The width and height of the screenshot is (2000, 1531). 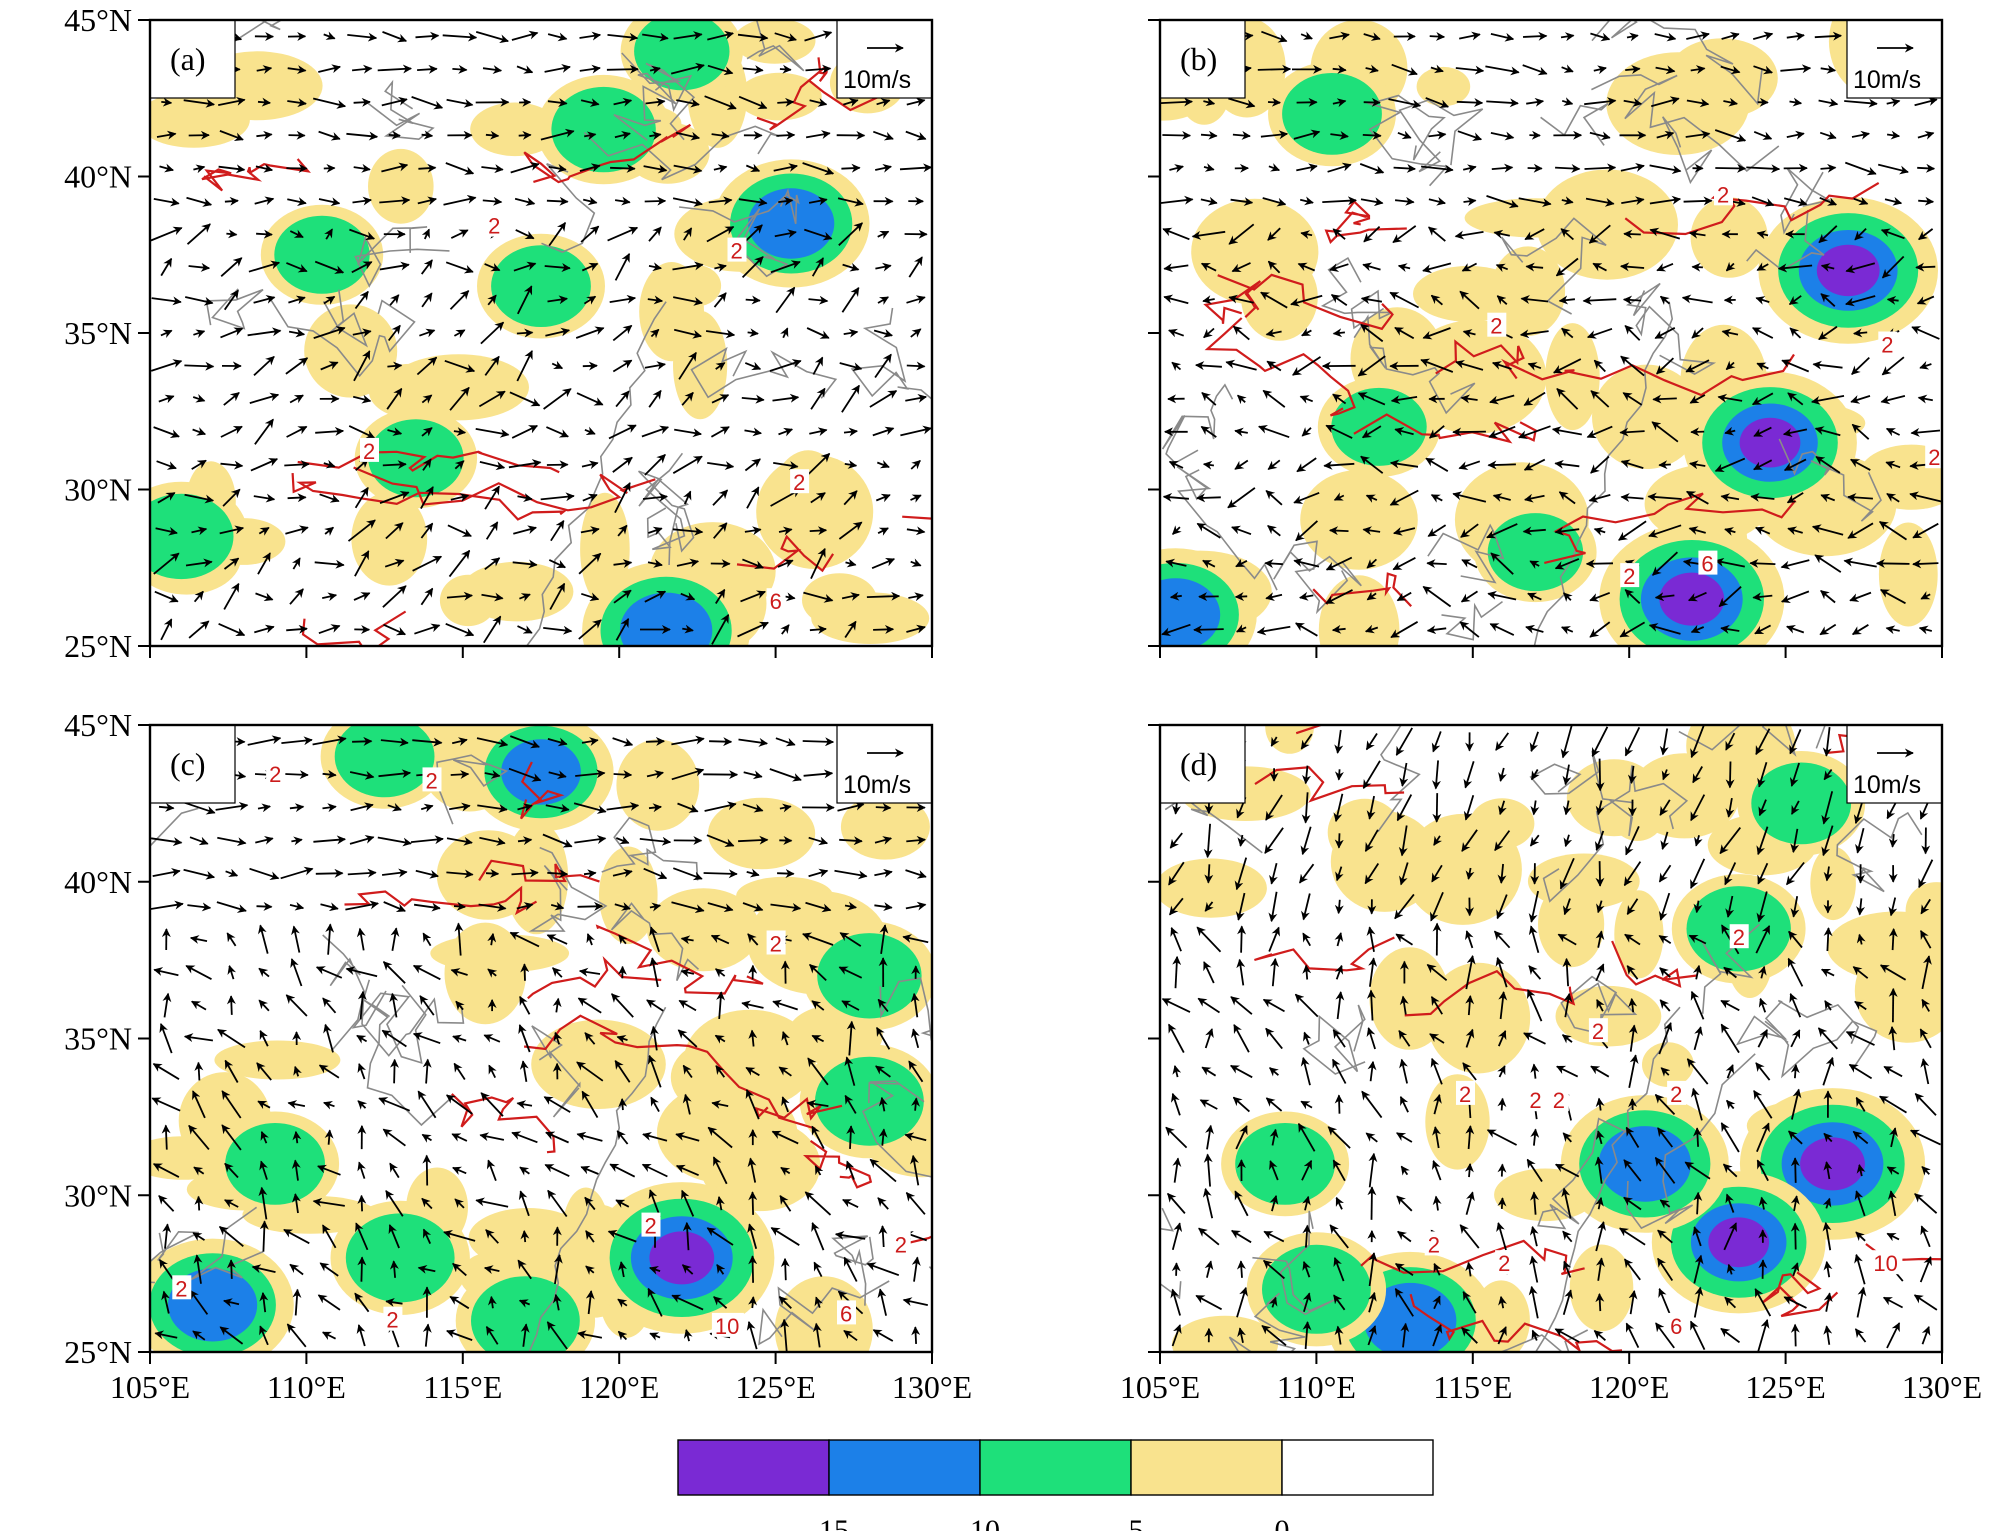 I want to click on lat-tick-label: 45°N, so click(x=98, y=20).